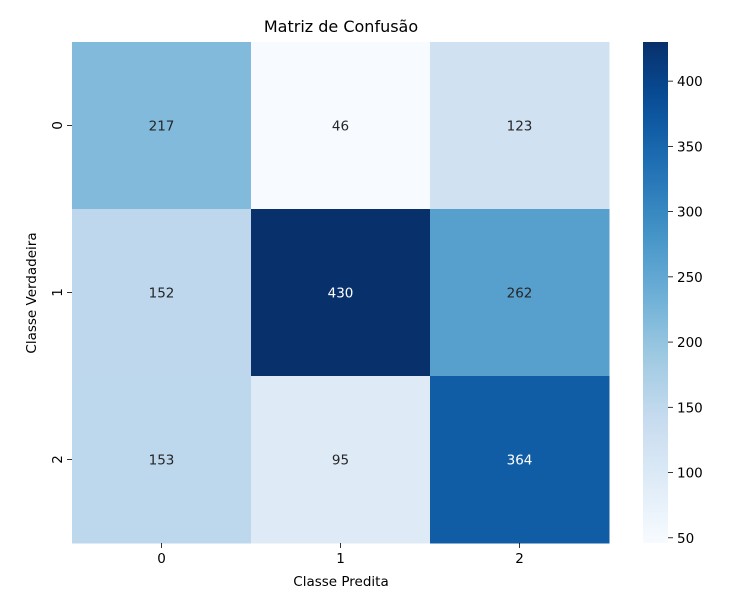 The width and height of the screenshot is (739, 615). What do you see at coordinates (690, 278) in the screenshot?
I see `colorbar-tick-label: 250` at bounding box center [690, 278].